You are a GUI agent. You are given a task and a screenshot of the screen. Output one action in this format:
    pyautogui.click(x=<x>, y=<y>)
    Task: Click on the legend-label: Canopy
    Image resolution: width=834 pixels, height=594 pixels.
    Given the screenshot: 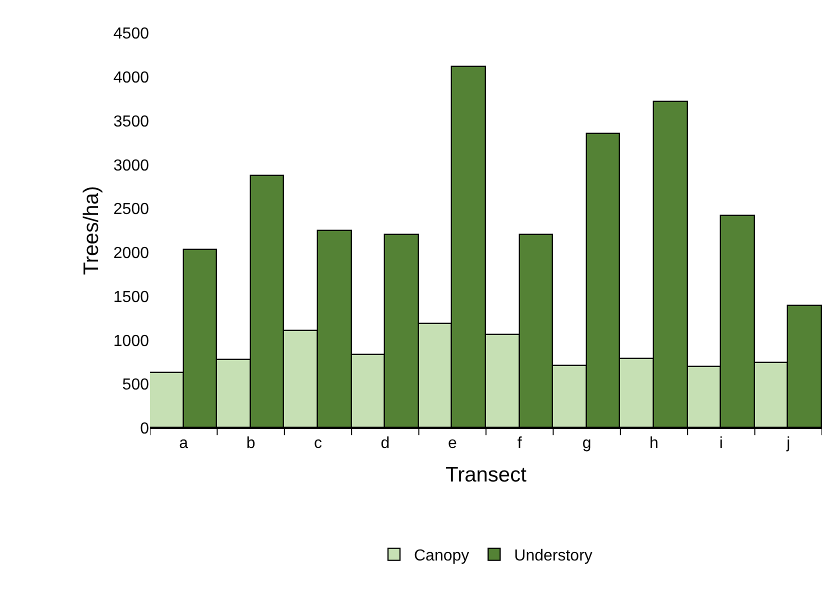 What is the action you would take?
    pyautogui.click(x=442, y=556)
    